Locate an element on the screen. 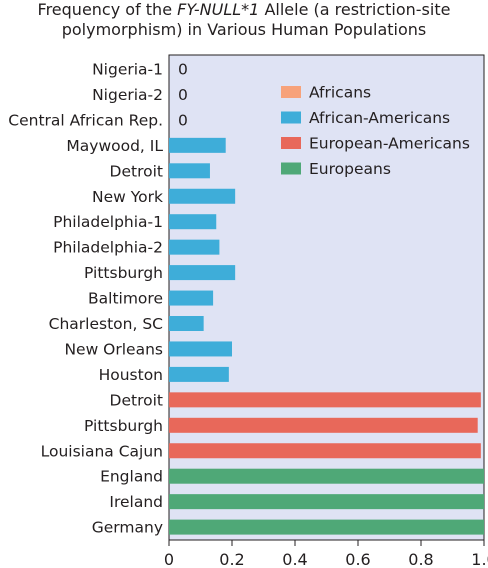 This screenshot has height=568, width=488. x-tick-label: 0.2 is located at coordinates (231, 559).